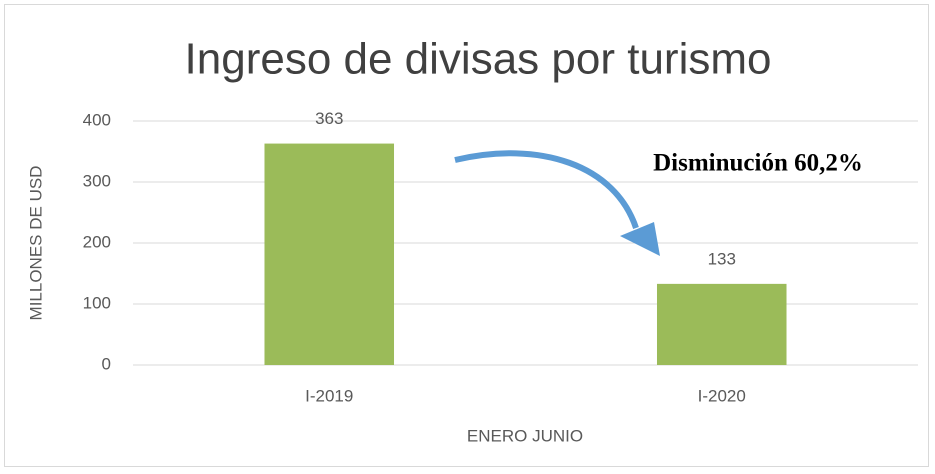 The width and height of the screenshot is (935, 474). What do you see at coordinates (640, 239) in the screenshot?
I see `arrow-head` at bounding box center [640, 239].